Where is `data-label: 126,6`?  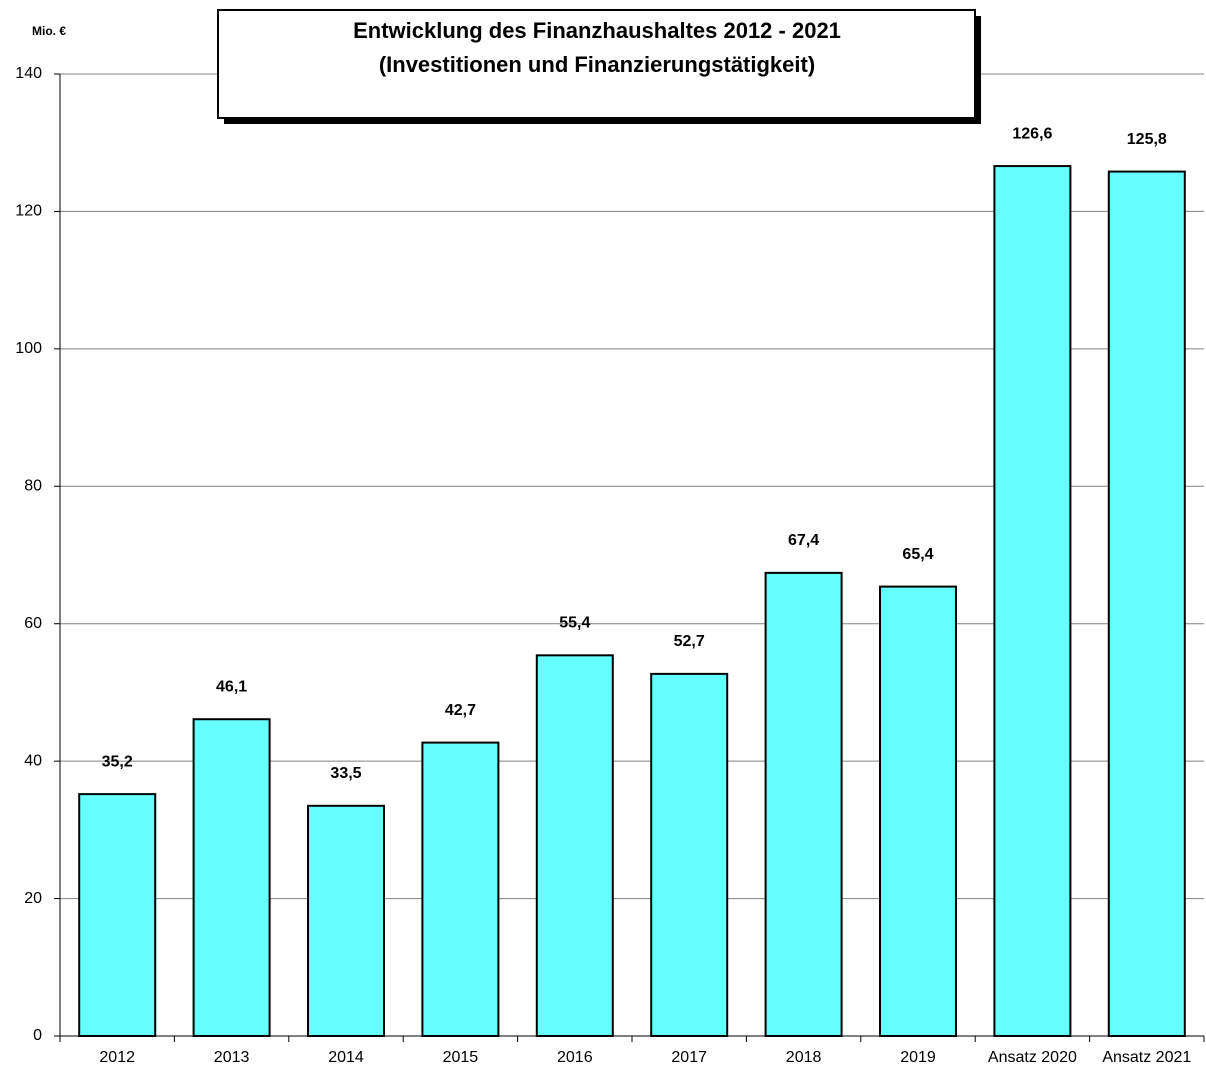
data-label: 126,6 is located at coordinates (1032, 133).